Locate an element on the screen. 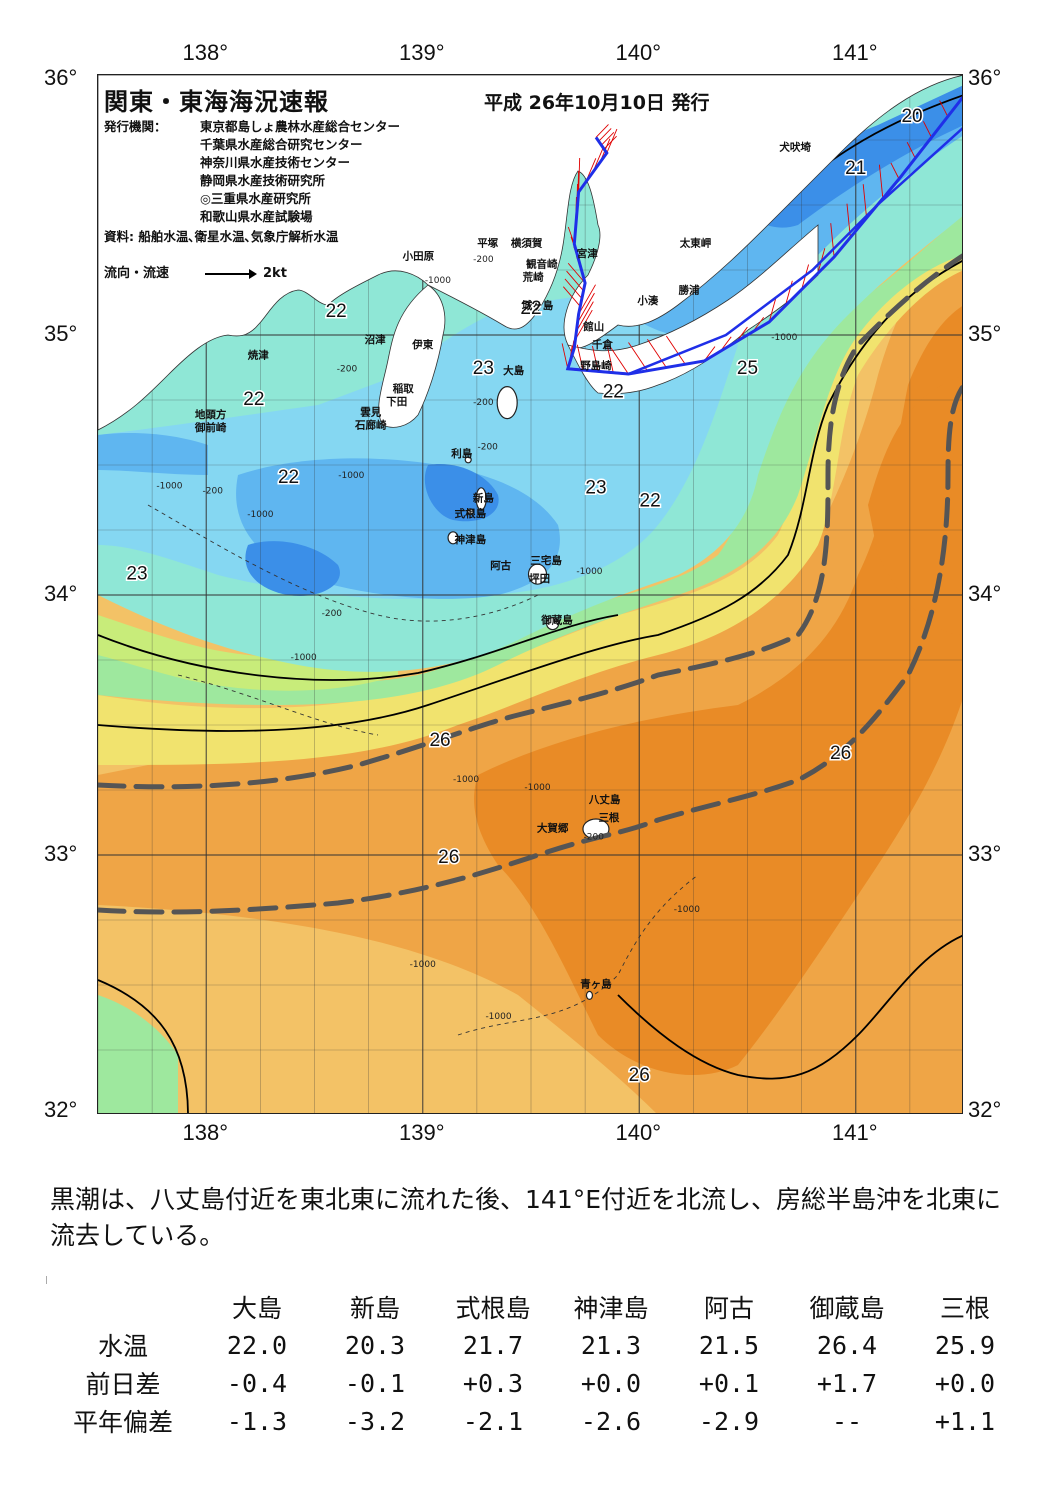 The width and height of the screenshot is (1064, 1503). isotherm-line is located at coordinates (143, 1046).